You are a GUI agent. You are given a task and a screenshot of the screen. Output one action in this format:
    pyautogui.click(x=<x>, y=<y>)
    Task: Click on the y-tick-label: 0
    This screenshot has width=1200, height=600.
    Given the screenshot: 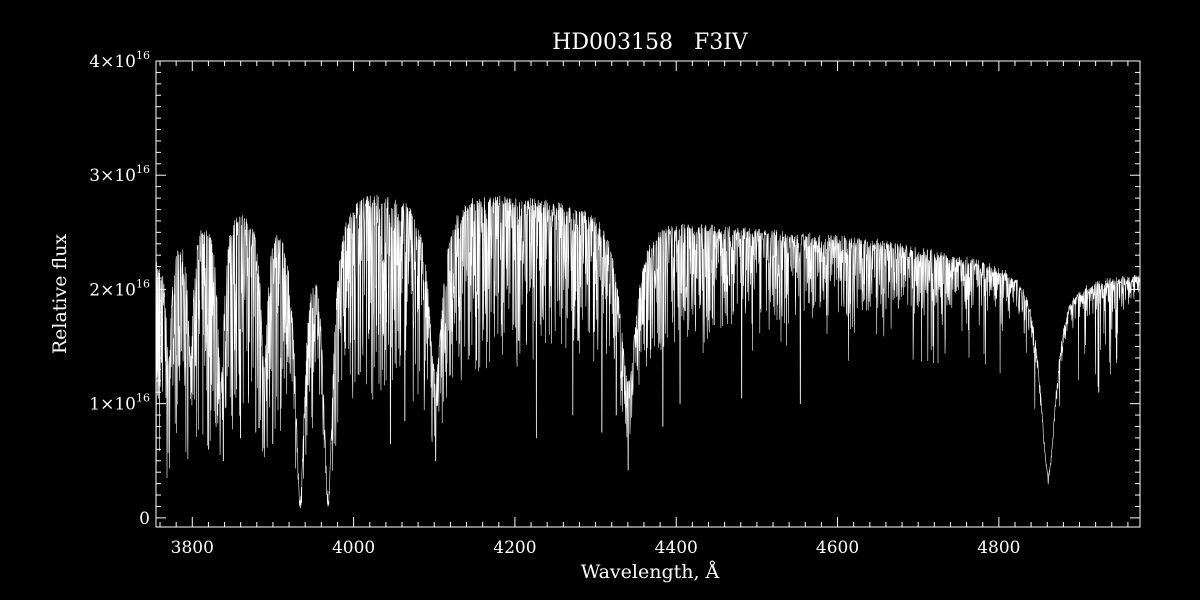 What is the action you would take?
    pyautogui.click(x=144, y=519)
    